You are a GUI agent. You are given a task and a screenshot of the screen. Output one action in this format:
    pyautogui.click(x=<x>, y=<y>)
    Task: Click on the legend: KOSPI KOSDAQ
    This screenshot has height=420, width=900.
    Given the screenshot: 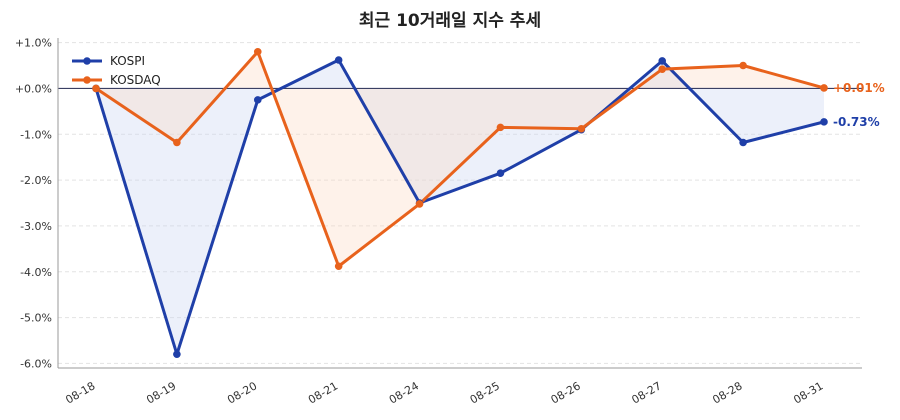 What is the action you would take?
    pyautogui.click(x=116, y=70)
    